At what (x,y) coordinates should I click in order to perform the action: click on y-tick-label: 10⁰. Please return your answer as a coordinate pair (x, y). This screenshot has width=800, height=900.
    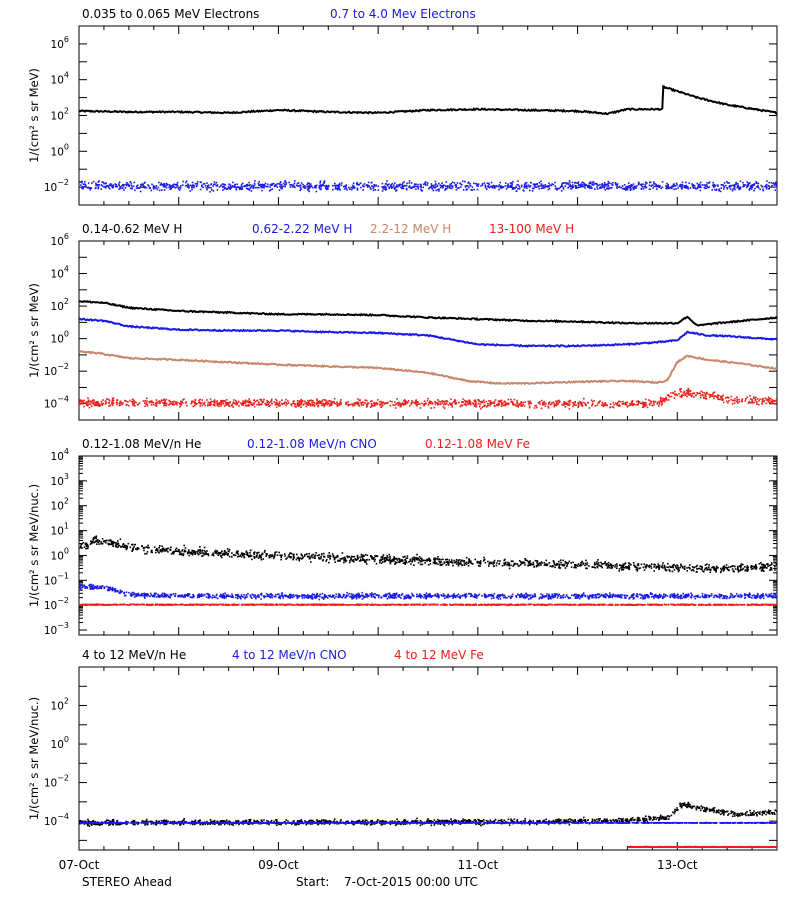
    Looking at the image, I should click on (60, 338).